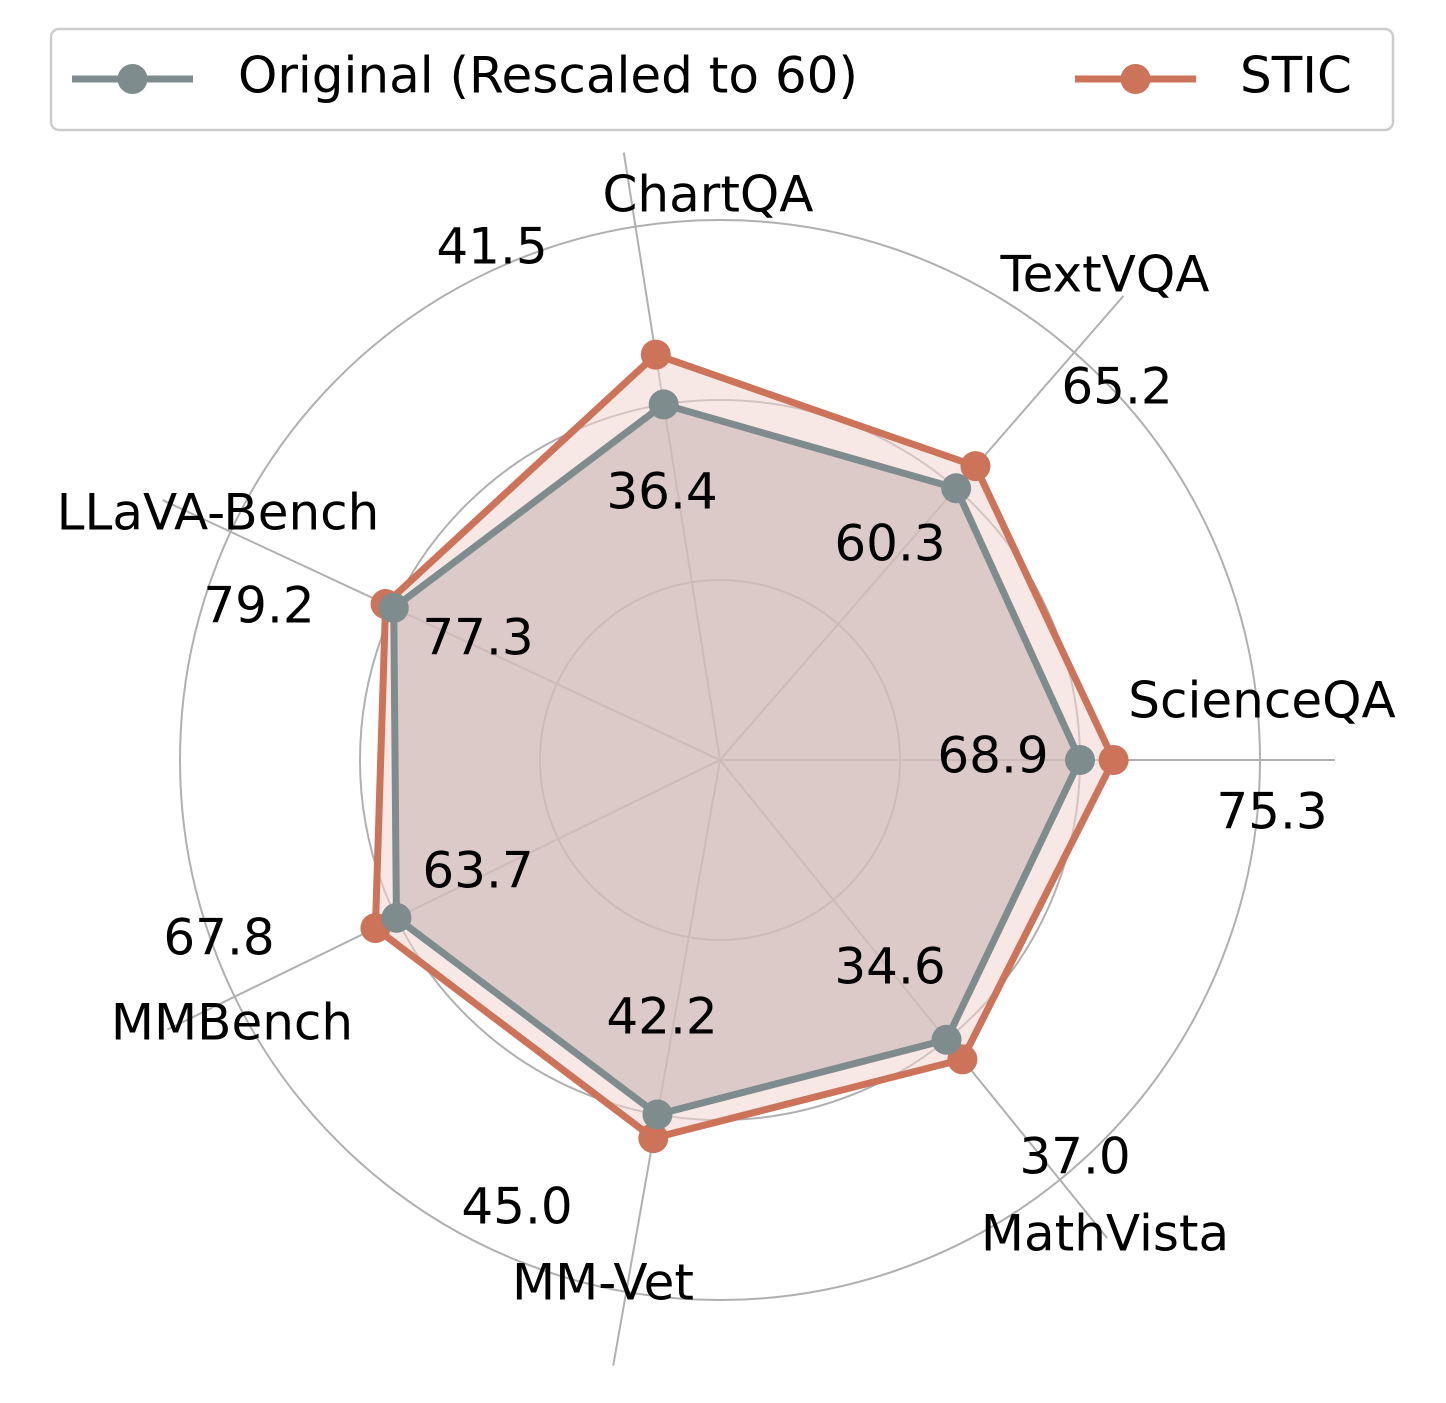 Image resolution: width=1446 pixels, height=1403 pixels. Describe the element at coordinates (477, 871) in the screenshot. I see `value-label-0-mmbench: 63.7` at that location.